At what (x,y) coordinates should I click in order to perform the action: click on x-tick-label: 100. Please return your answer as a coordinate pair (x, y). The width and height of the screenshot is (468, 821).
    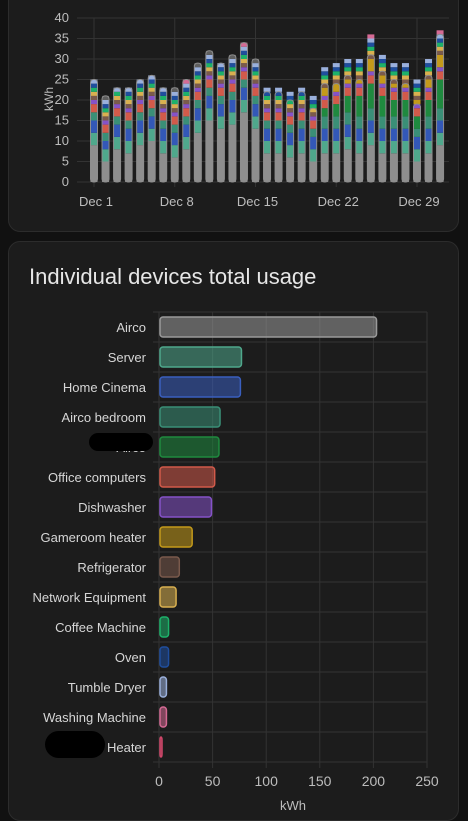
    Looking at the image, I should click on (267, 781).